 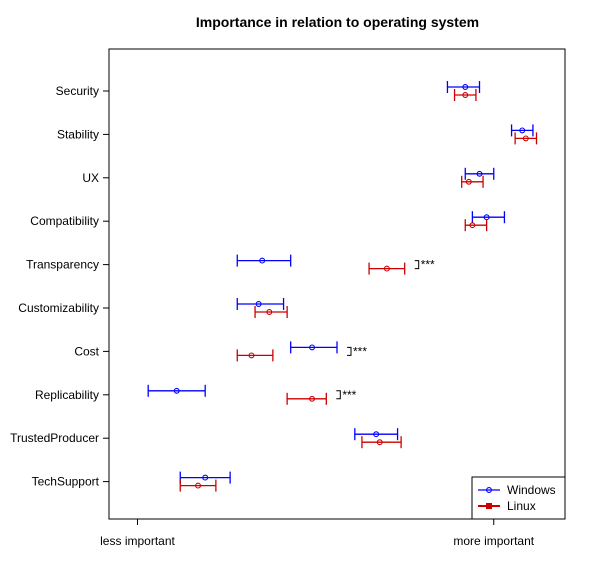 I want to click on x-tick-label: less important, so click(x=137, y=541).